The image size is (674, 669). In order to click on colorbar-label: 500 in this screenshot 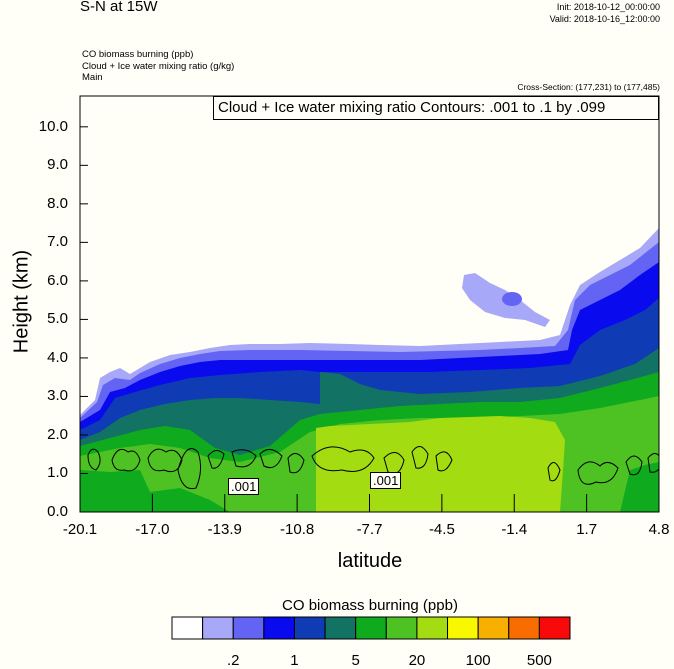, I will do `click(539, 660)`.